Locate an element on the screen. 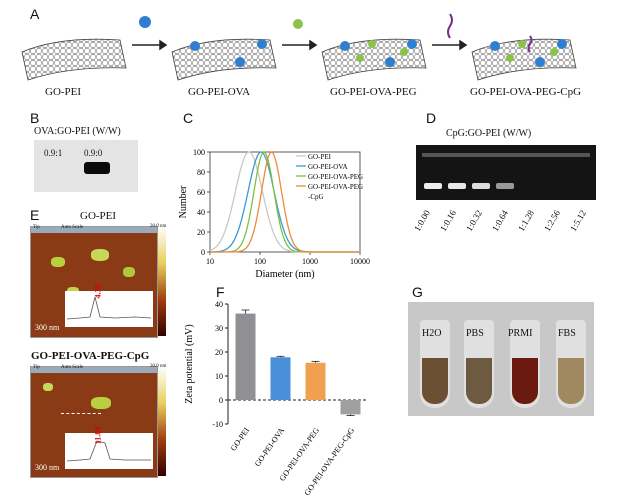 The height and width of the screenshot is (502, 630). x-tick-label: 10 is located at coordinates (210, 261).